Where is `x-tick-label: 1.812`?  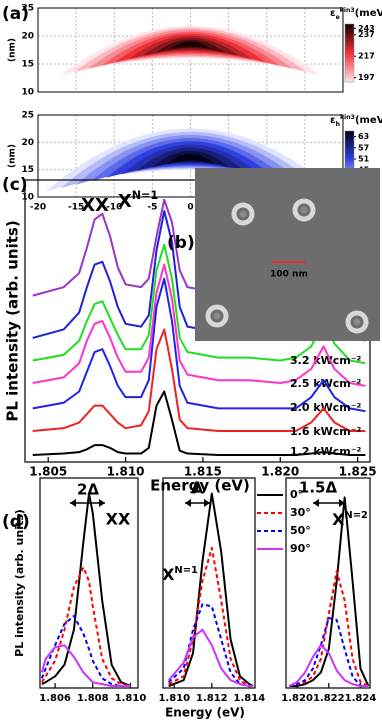
x-tick-label: 1.812 is located at coordinates (212, 698).